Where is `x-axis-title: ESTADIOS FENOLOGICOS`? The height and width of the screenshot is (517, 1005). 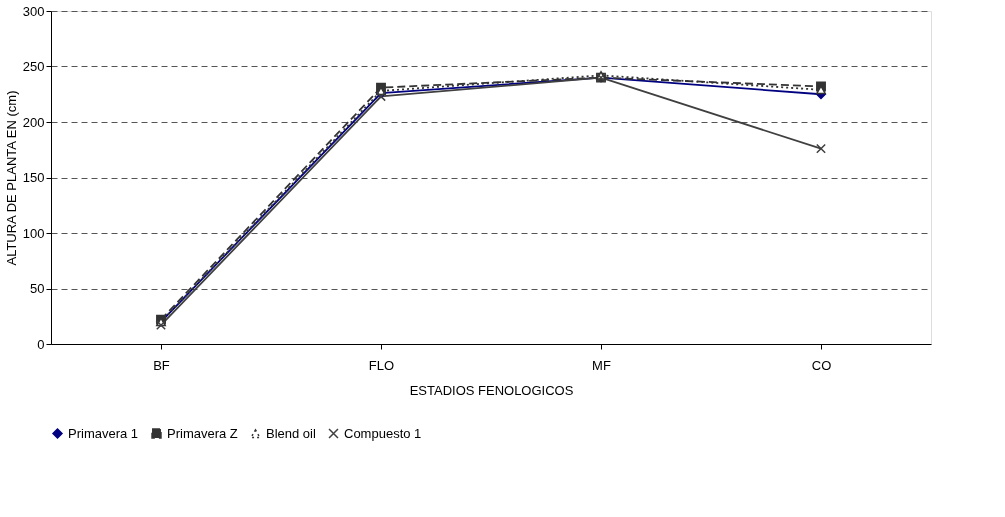 x-axis-title: ESTADIOS FENOLOGICOS is located at coordinates (491, 390).